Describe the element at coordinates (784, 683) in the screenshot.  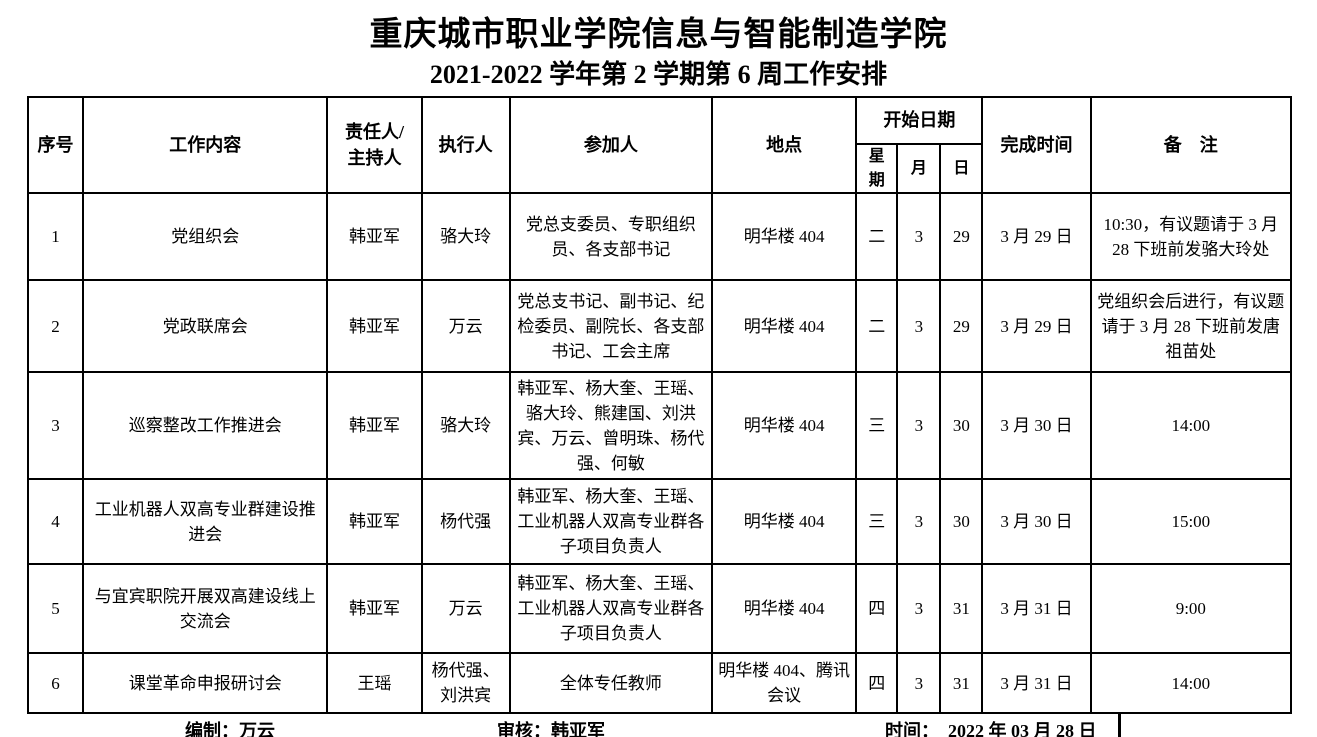
I see `cell-location: 明华楼 404、腾讯会议` at that location.